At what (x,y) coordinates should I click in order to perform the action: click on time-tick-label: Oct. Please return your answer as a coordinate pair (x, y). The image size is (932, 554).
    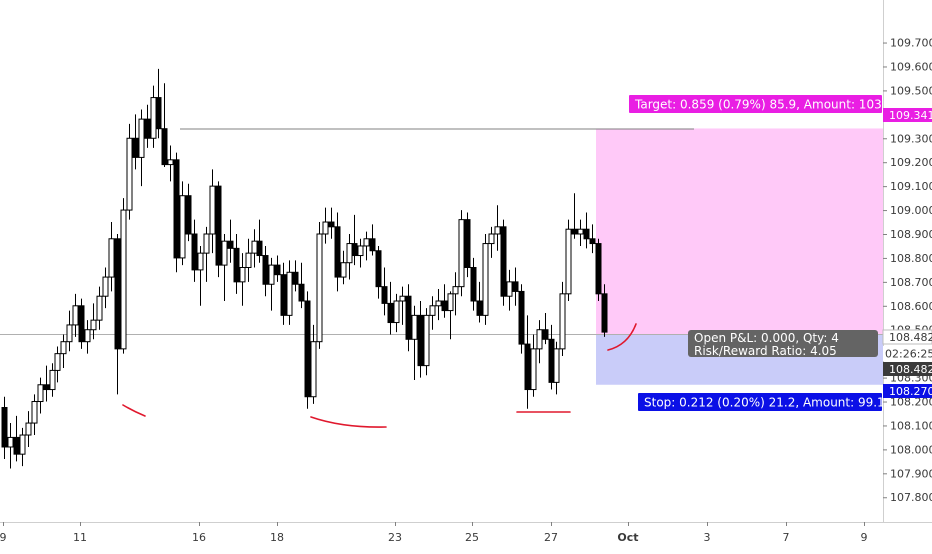
    Looking at the image, I should click on (627, 537).